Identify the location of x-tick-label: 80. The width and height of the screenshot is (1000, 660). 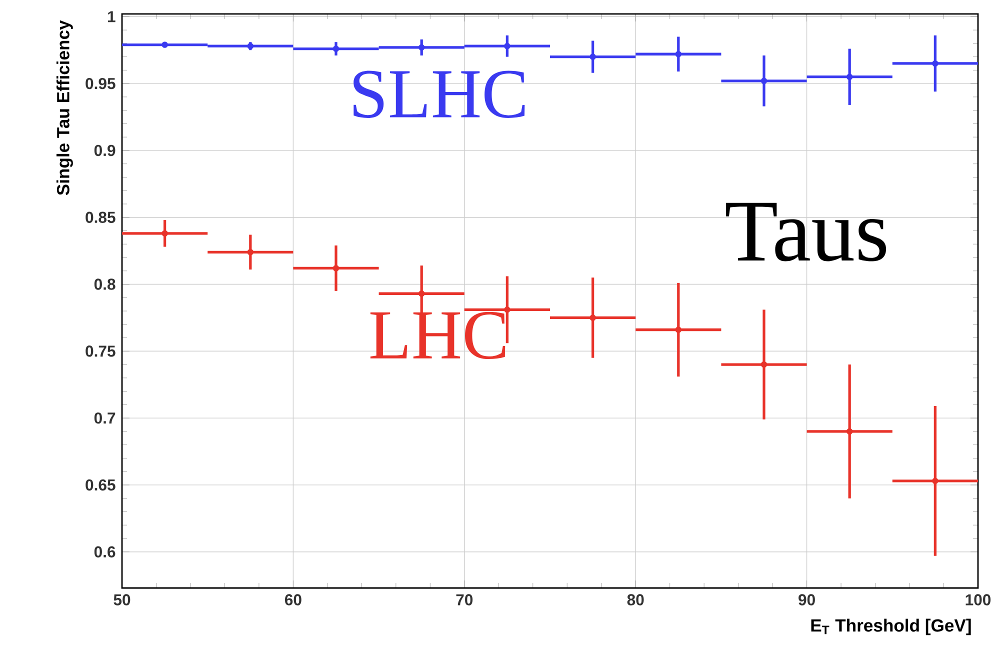
(635, 600).